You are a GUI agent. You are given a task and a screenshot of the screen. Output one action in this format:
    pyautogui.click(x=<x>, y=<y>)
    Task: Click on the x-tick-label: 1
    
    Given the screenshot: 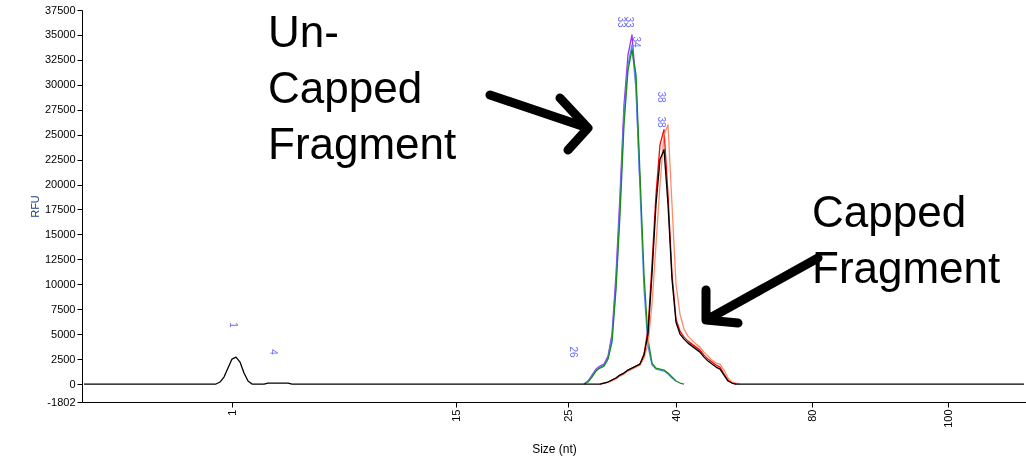 What is the action you would take?
    pyautogui.click(x=231, y=412)
    